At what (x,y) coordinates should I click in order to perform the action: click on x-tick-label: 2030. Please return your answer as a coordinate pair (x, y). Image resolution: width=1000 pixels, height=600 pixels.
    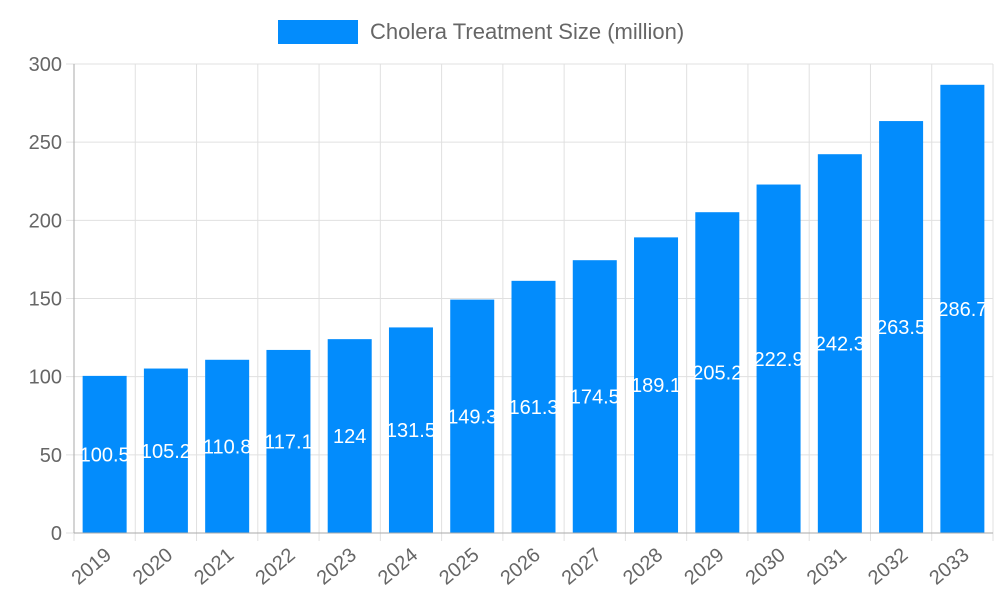
    Looking at the image, I should click on (766, 566).